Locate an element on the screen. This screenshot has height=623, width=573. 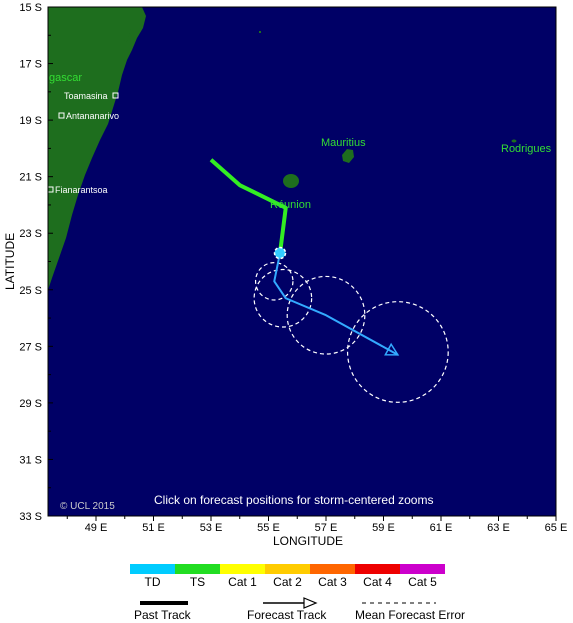
lon-tick-label: 53 E is located at coordinates (211, 528).